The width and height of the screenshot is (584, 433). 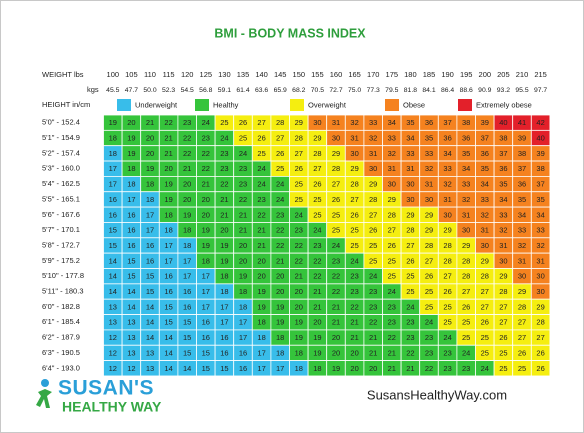 I want to click on cell-value: 40, so click(x=503, y=122).